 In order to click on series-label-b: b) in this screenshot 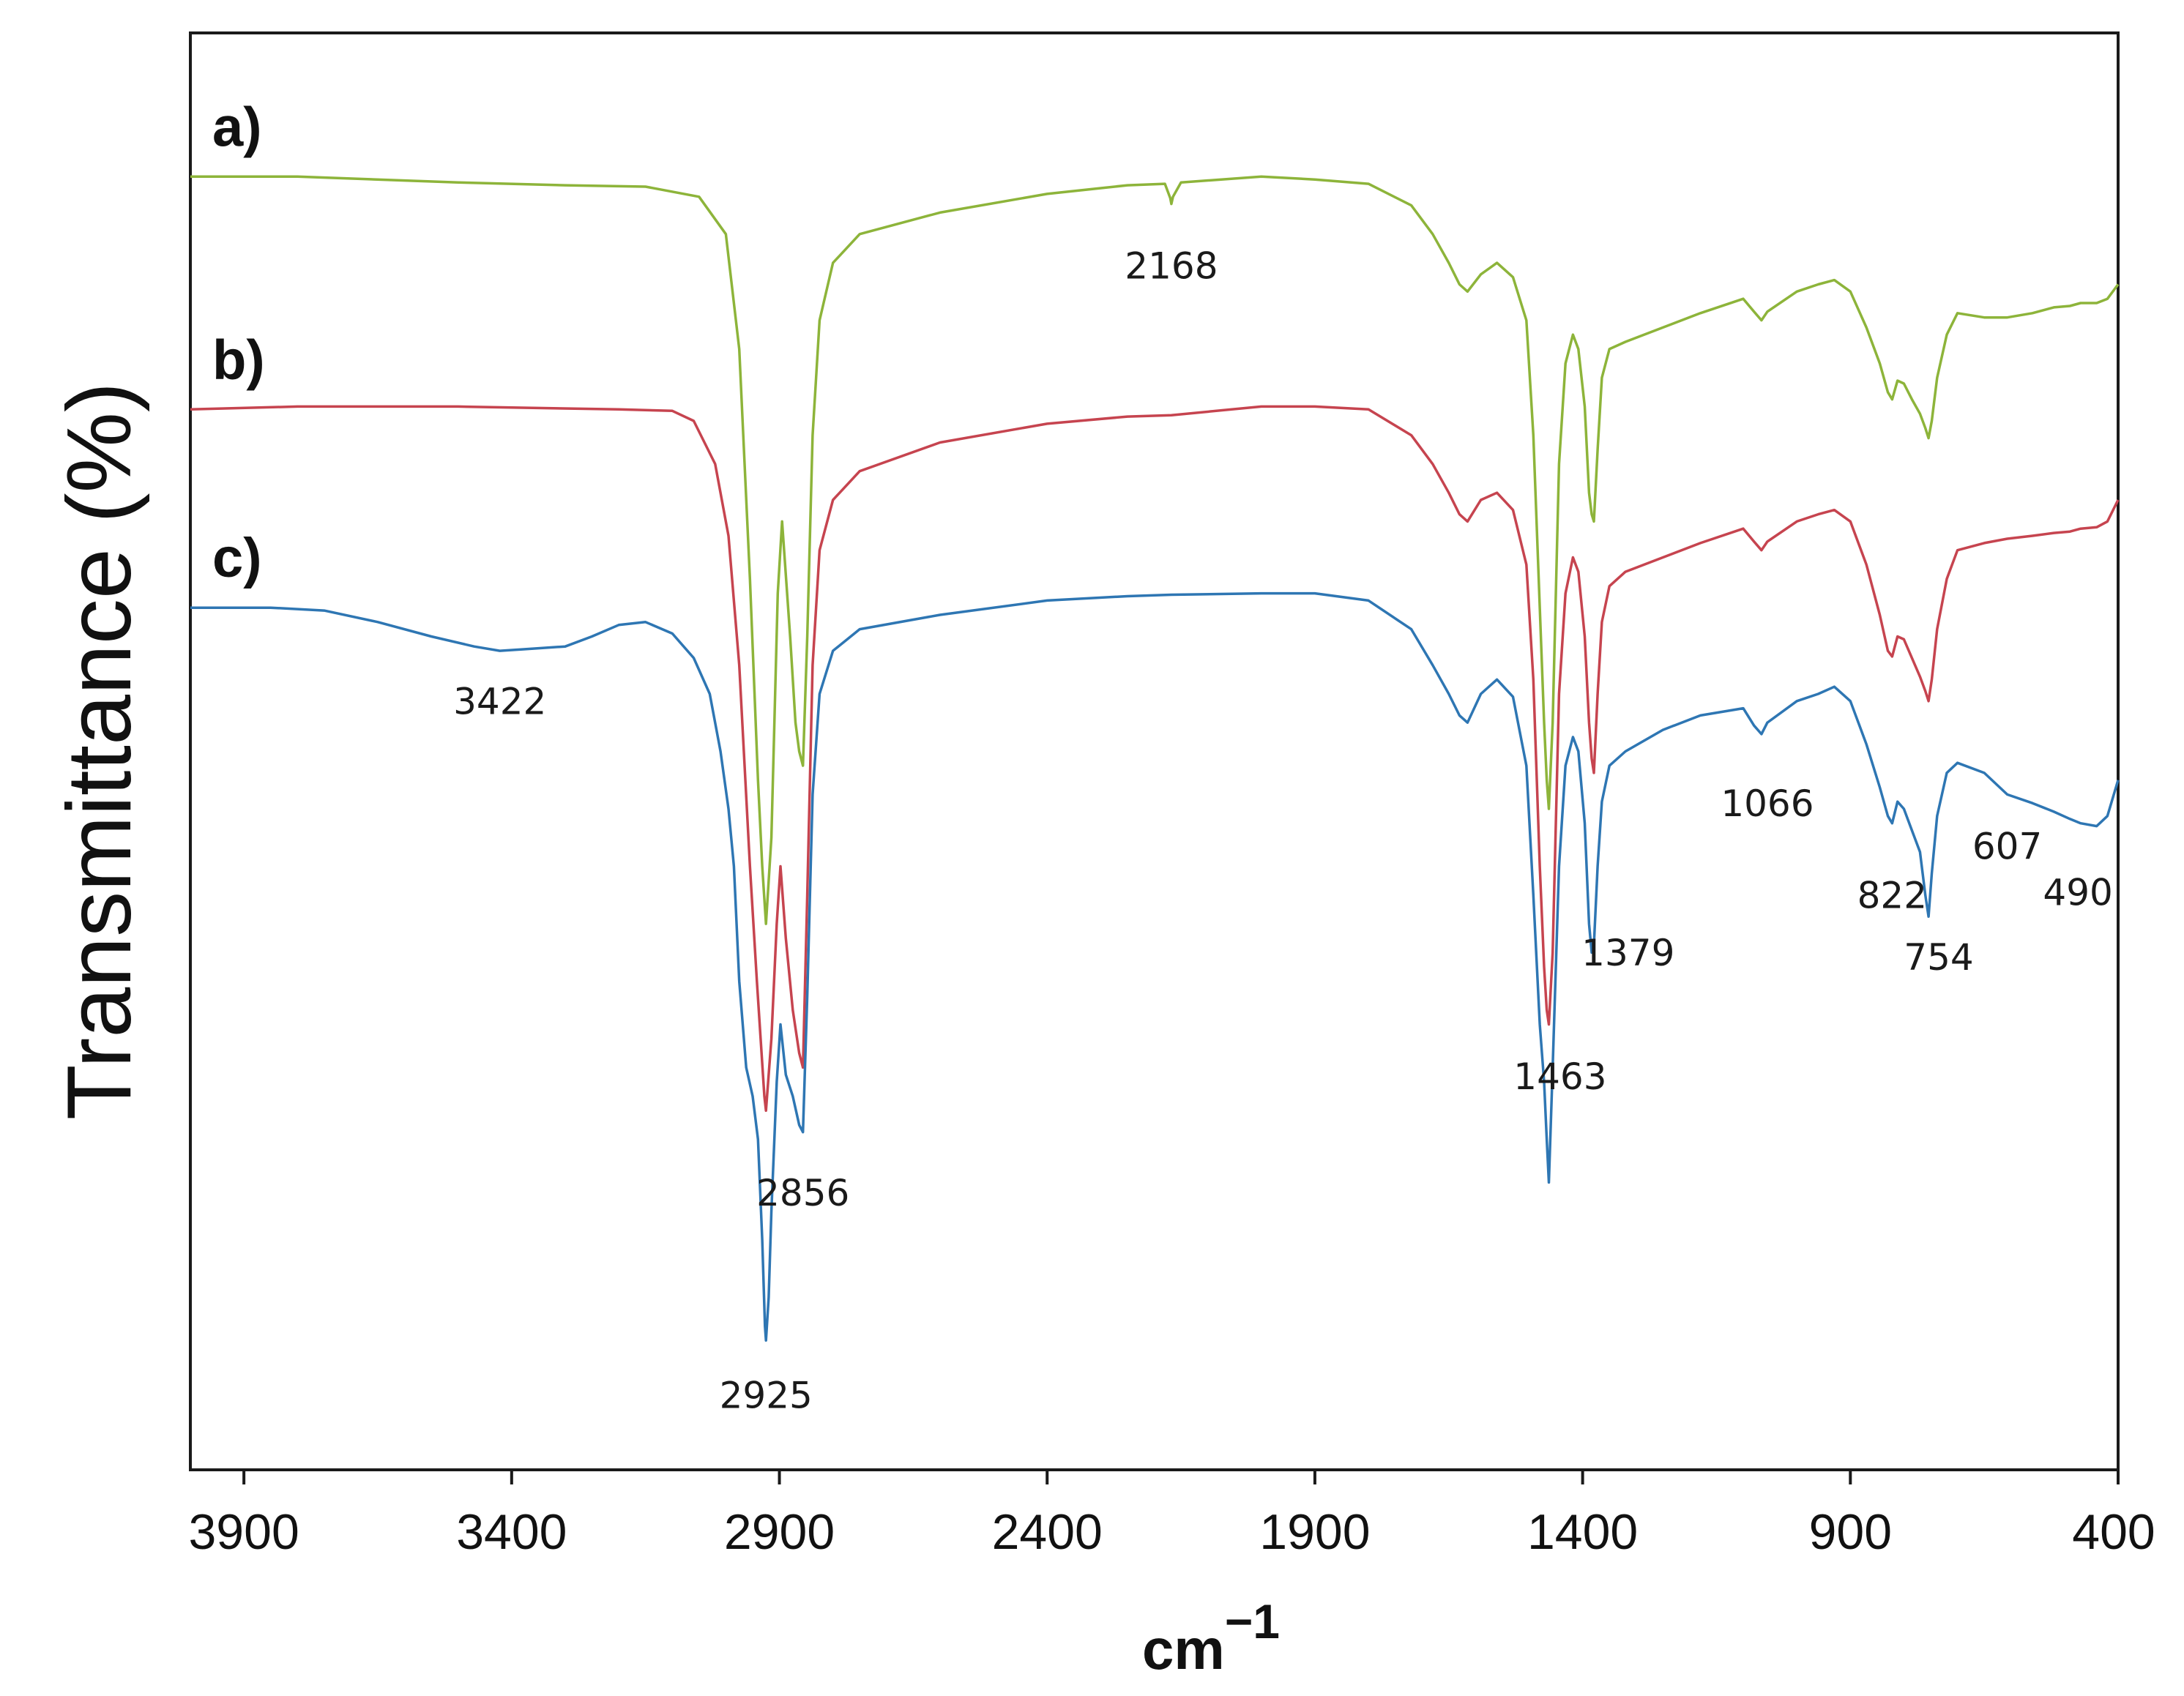, I will do `click(238, 360)`.